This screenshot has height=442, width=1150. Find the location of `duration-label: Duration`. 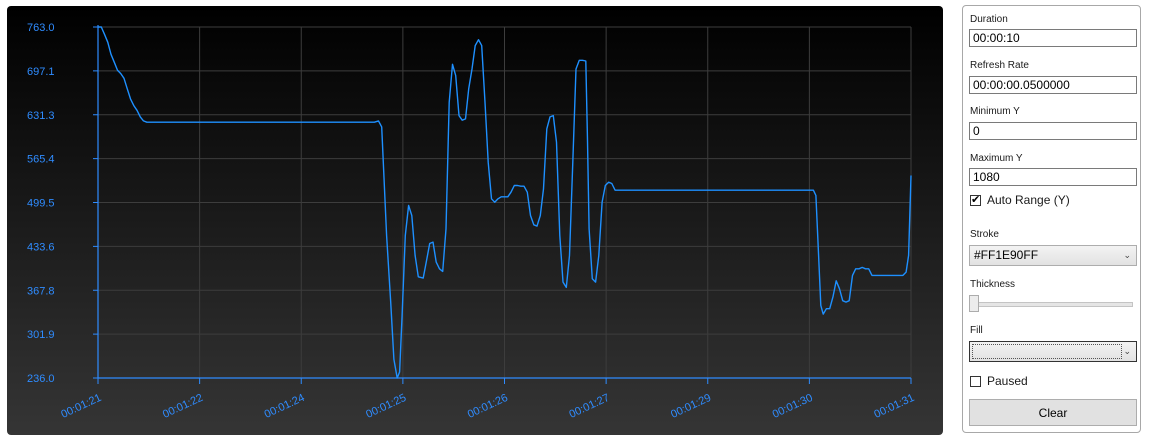

duration-label: Duration is located at coordinates (989, 19).